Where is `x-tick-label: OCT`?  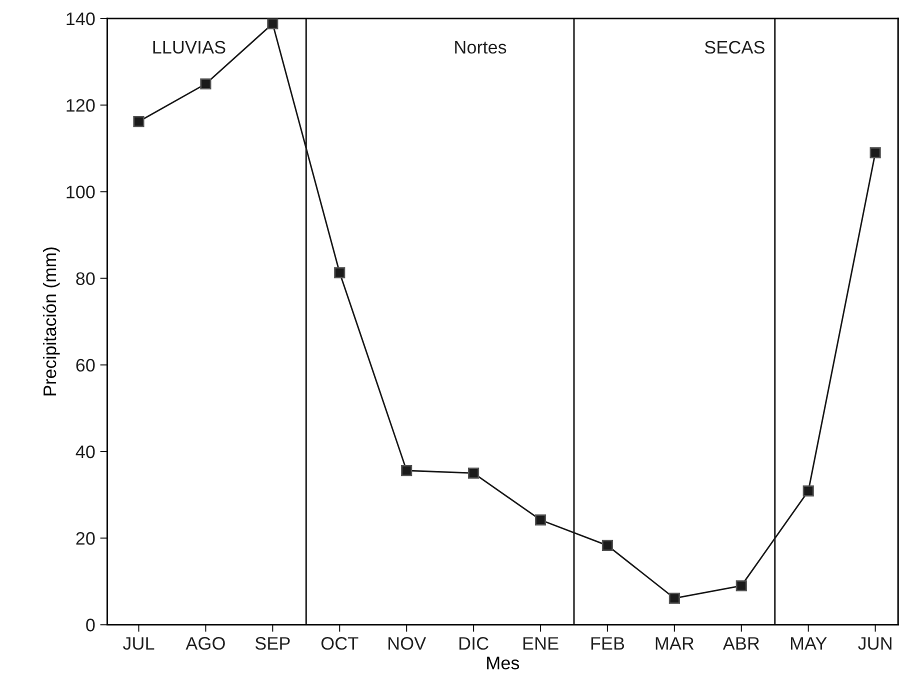
x-tick-label: OCT is located at coordinates (339, 643).